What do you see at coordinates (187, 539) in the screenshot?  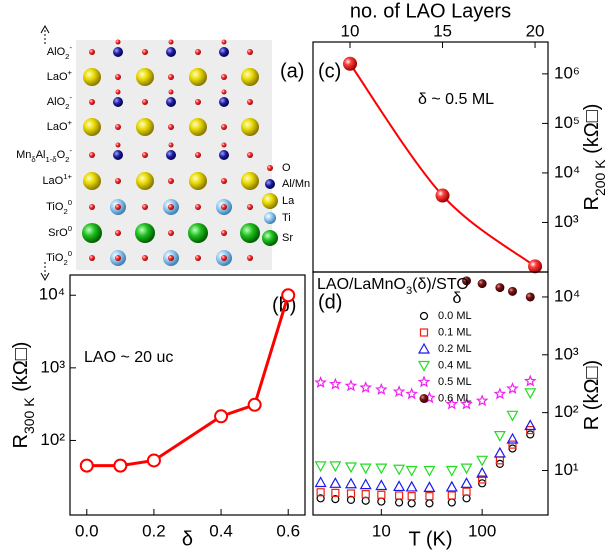 I see `x-axis-title: δ` at bounding box center [187, 539].